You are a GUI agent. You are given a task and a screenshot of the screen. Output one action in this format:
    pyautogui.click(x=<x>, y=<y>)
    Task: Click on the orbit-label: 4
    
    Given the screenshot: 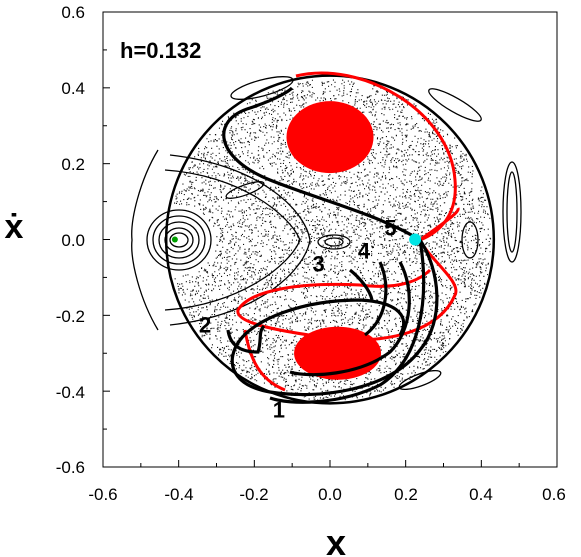 What is the action you would take?
    pyautogui.click(x=364, y=250)
    